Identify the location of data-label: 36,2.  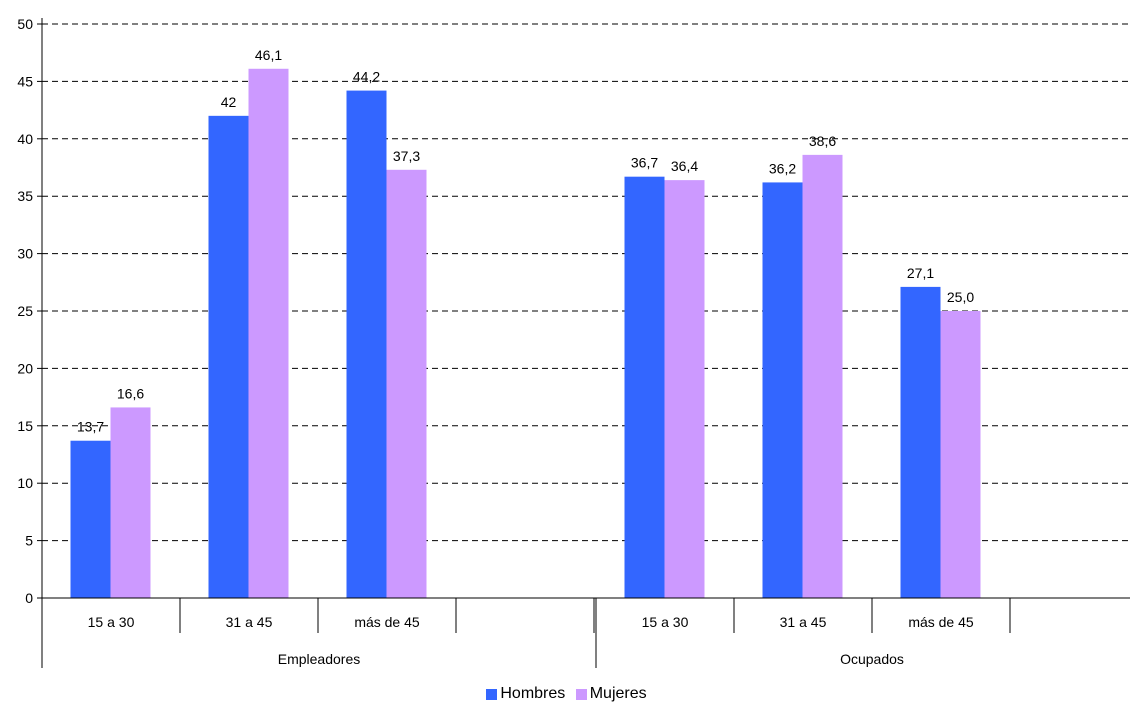
(782, 168).